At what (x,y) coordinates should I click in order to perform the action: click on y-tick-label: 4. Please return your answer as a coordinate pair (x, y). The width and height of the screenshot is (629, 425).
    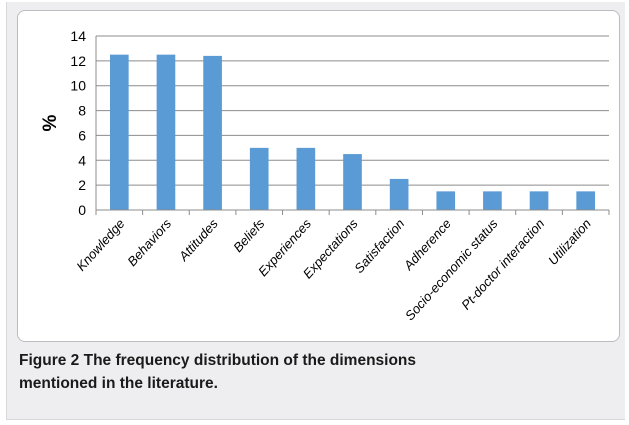
    Looking at the image, I should click on (82, 160).